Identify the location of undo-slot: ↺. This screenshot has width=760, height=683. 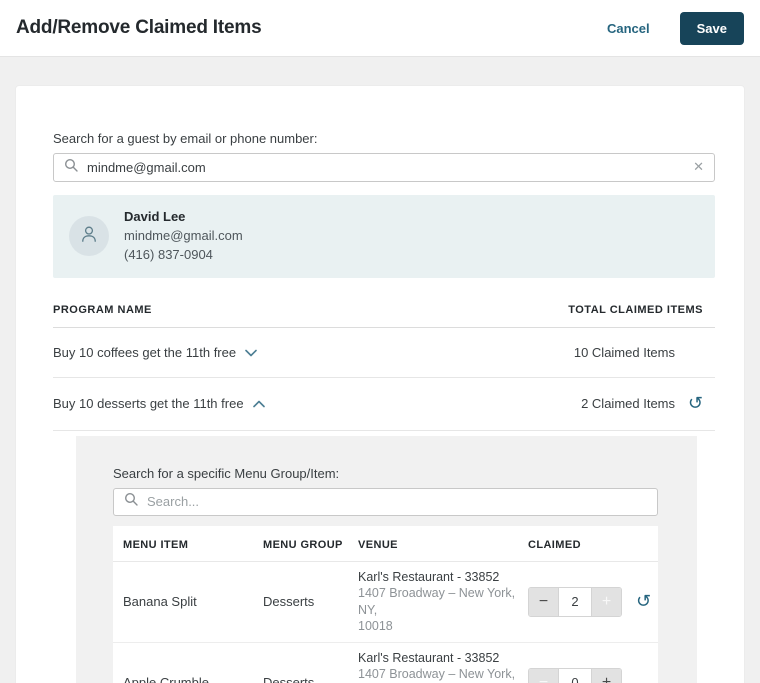
(689, 403).